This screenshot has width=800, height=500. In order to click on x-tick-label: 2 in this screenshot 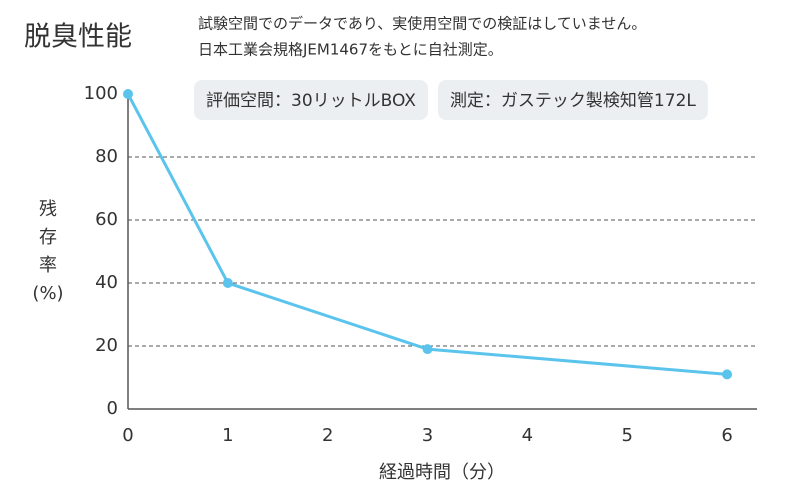, I will do `click(327, 435)`.